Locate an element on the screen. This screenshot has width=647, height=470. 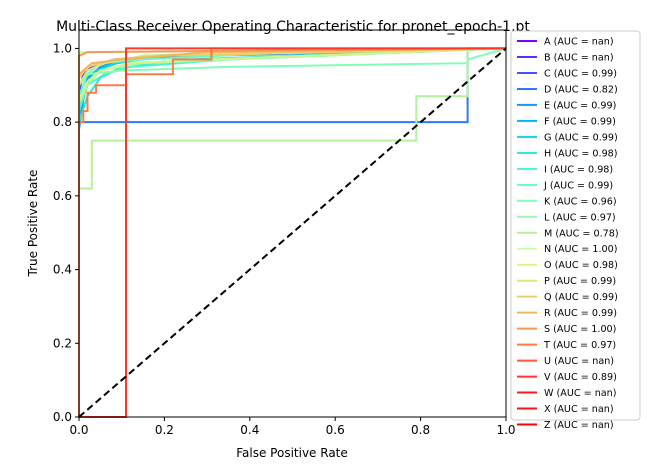
x-tick-label: 0.2 is located at coordinates (164, 430).